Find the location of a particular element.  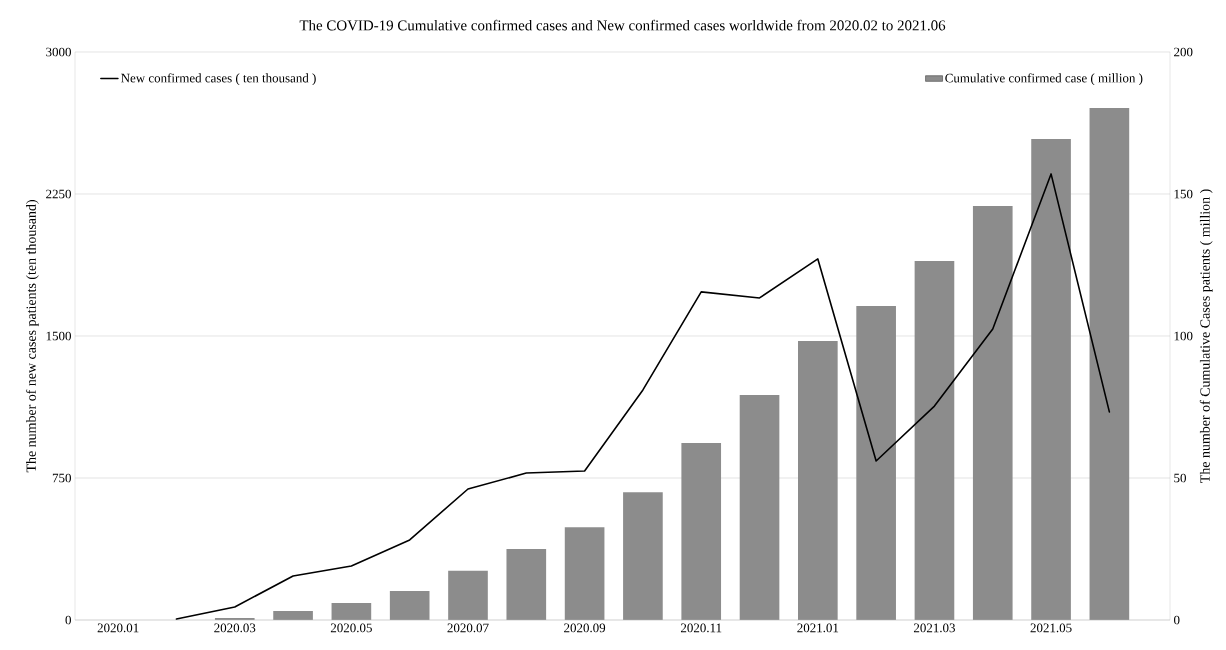

x-tick-label: 2021.05 is located at coordinates (1051, 628).